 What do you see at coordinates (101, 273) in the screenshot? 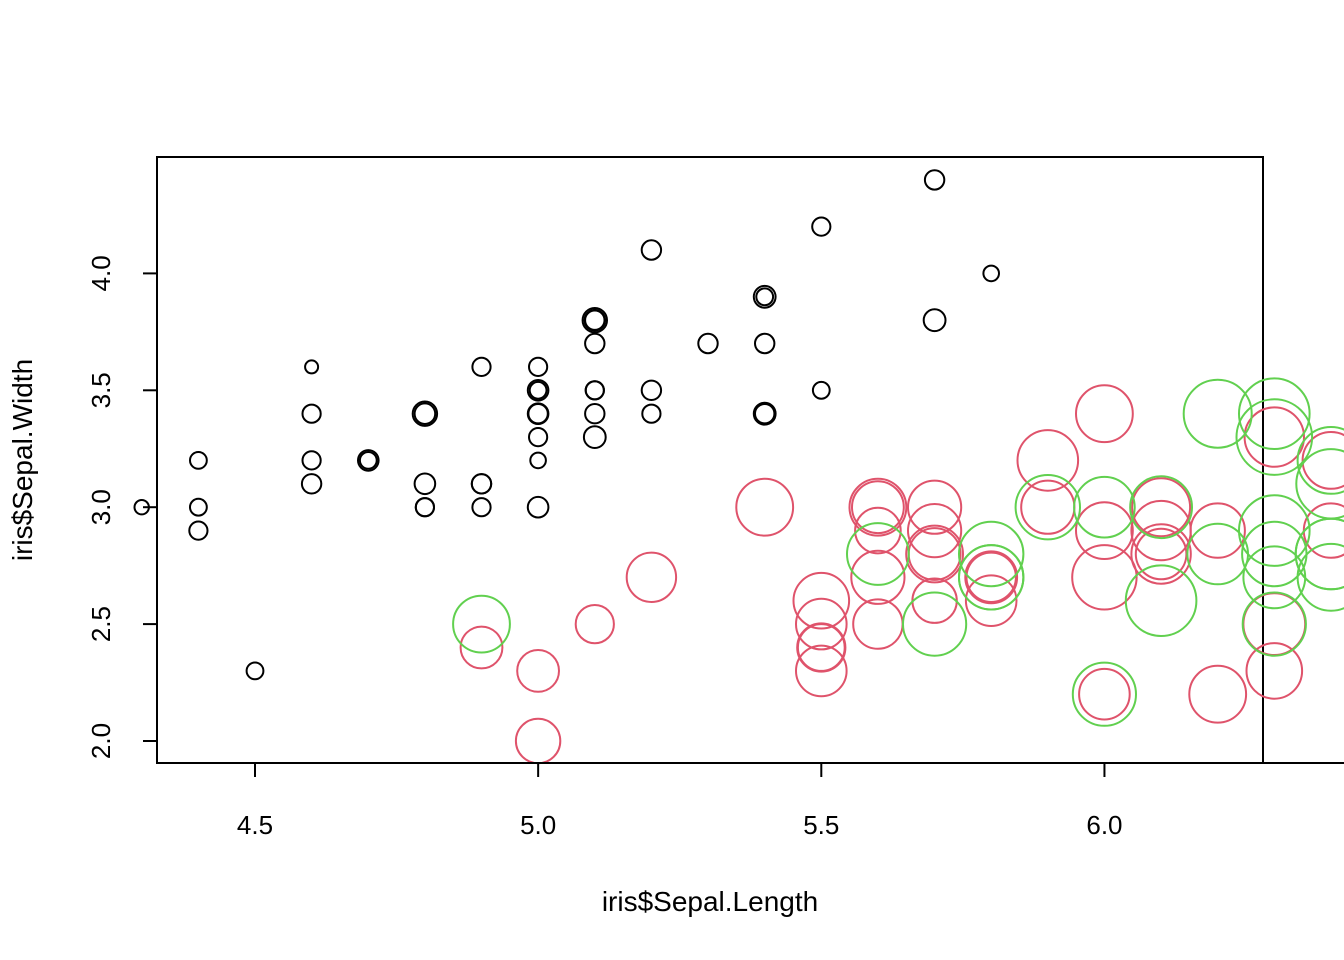
I see `y-tick-label: 4.0` at bounding box center [101, 273].